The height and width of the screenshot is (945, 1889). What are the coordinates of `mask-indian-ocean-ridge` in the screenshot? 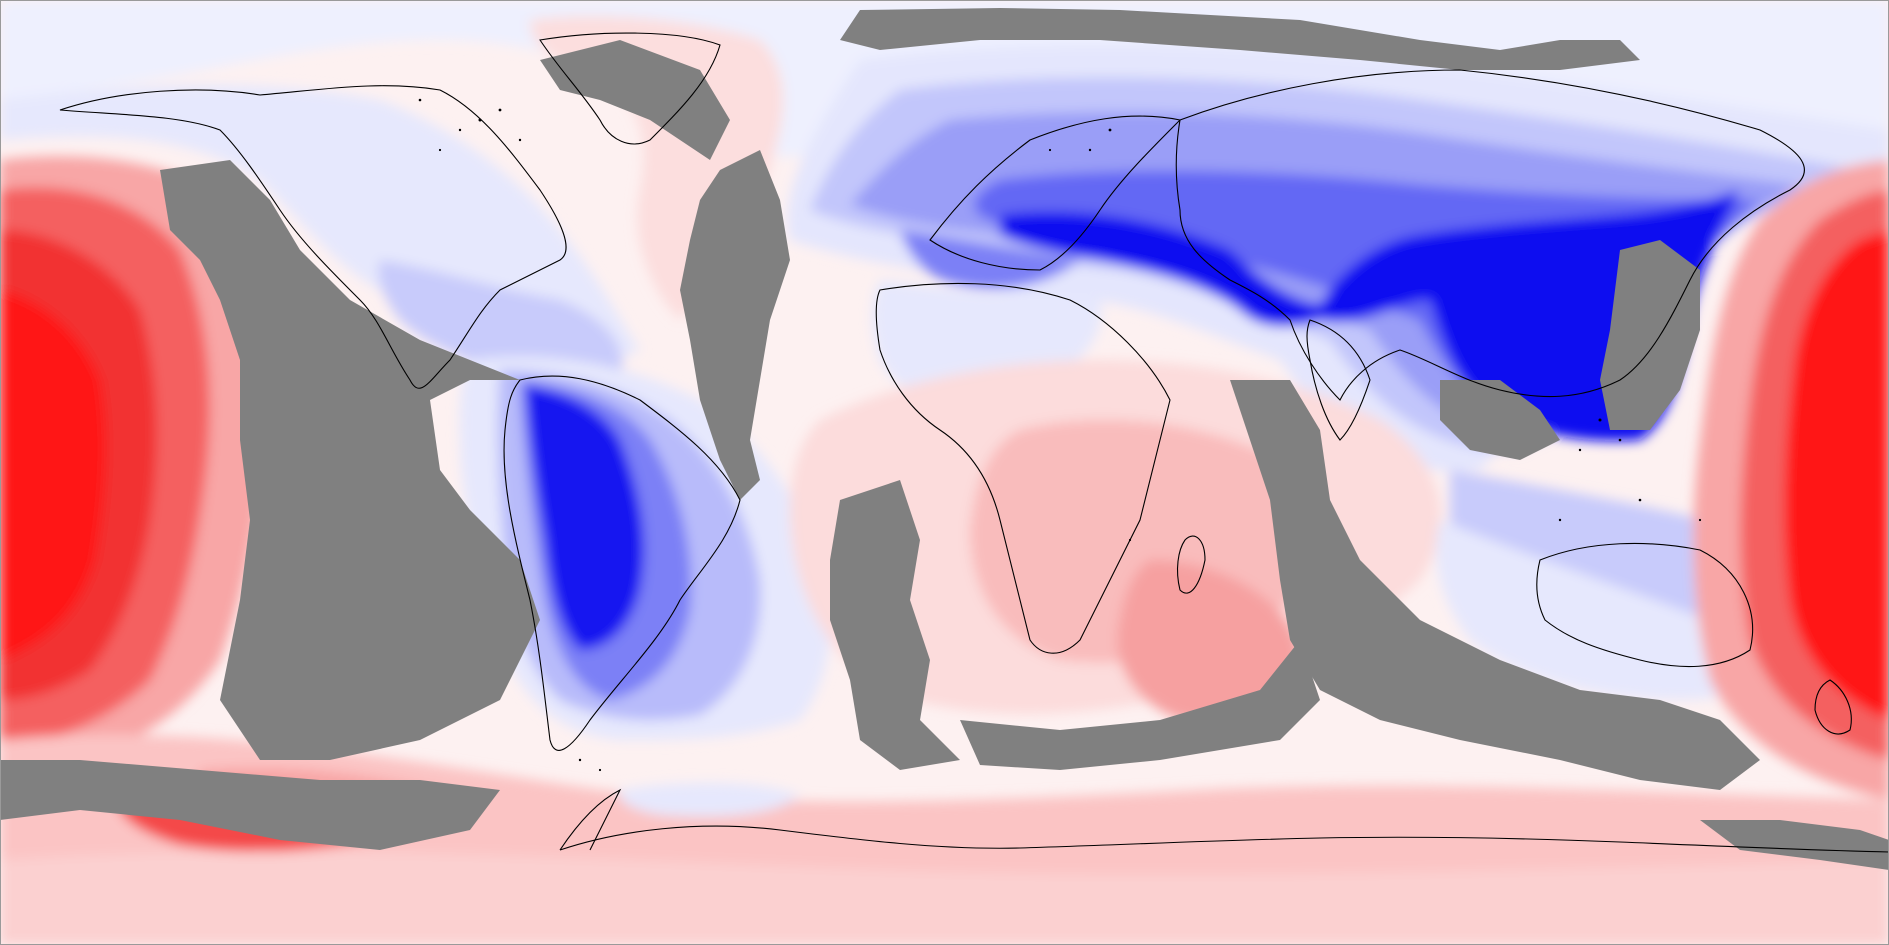 It's located at (1495, 585).